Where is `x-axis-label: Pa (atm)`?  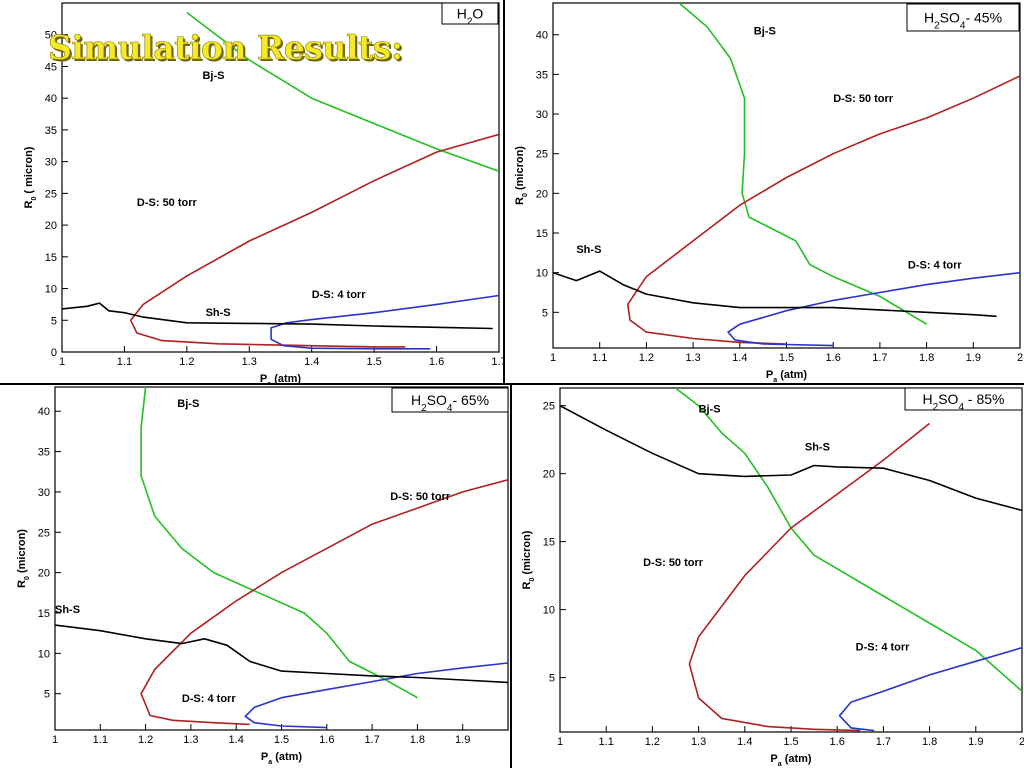 x-axis-label: Pa (atm) is located at coordinates (281, 380).